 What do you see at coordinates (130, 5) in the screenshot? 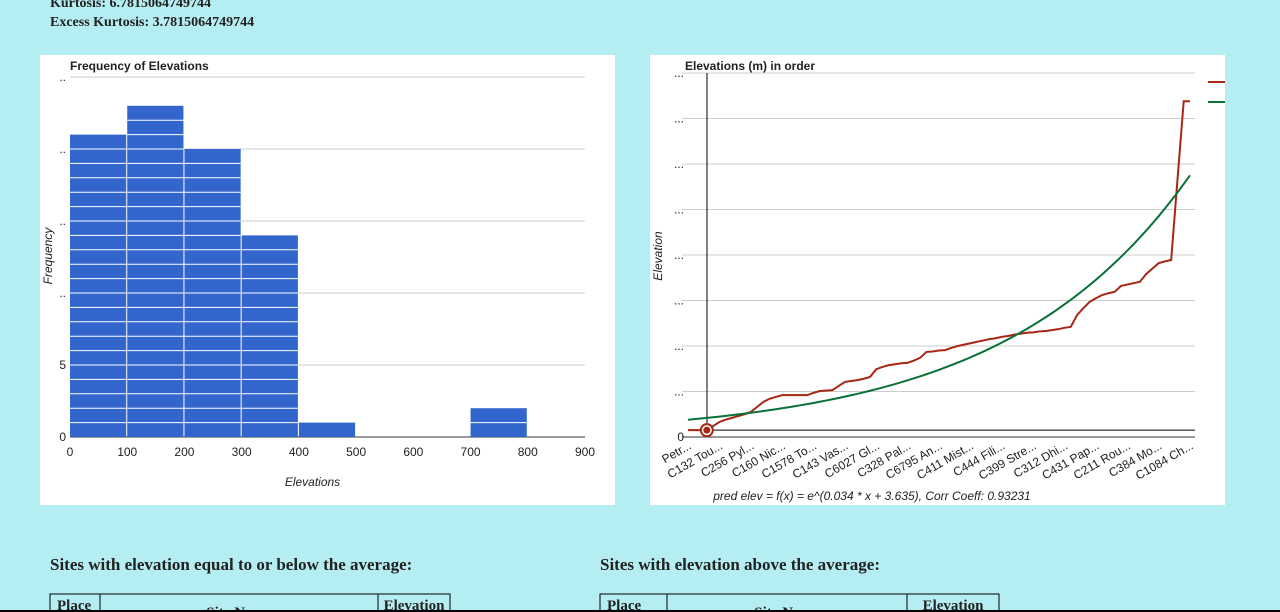
I see `kurtosis: Kurtosis: 6.7815064749744` at bounding box center [130, 5].